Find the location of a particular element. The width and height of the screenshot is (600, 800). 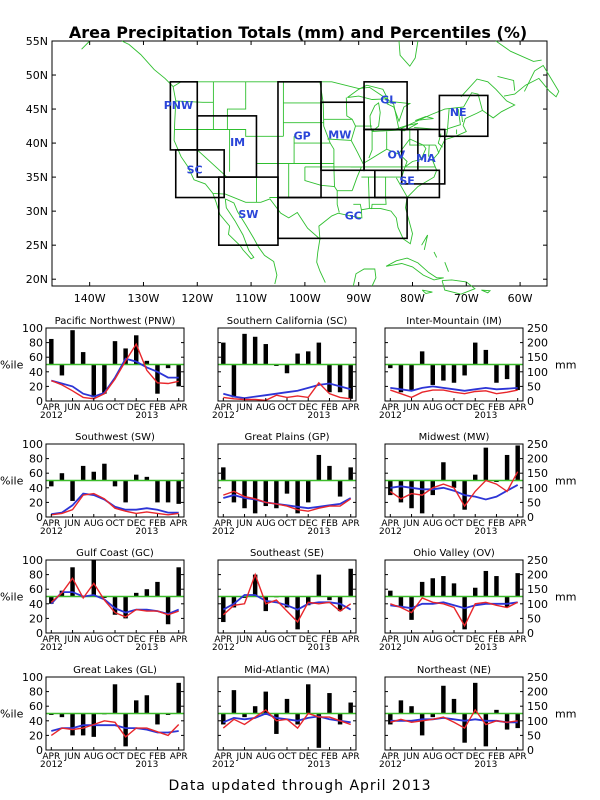

region-label-ne: NE is located at coordinates (458, 112).